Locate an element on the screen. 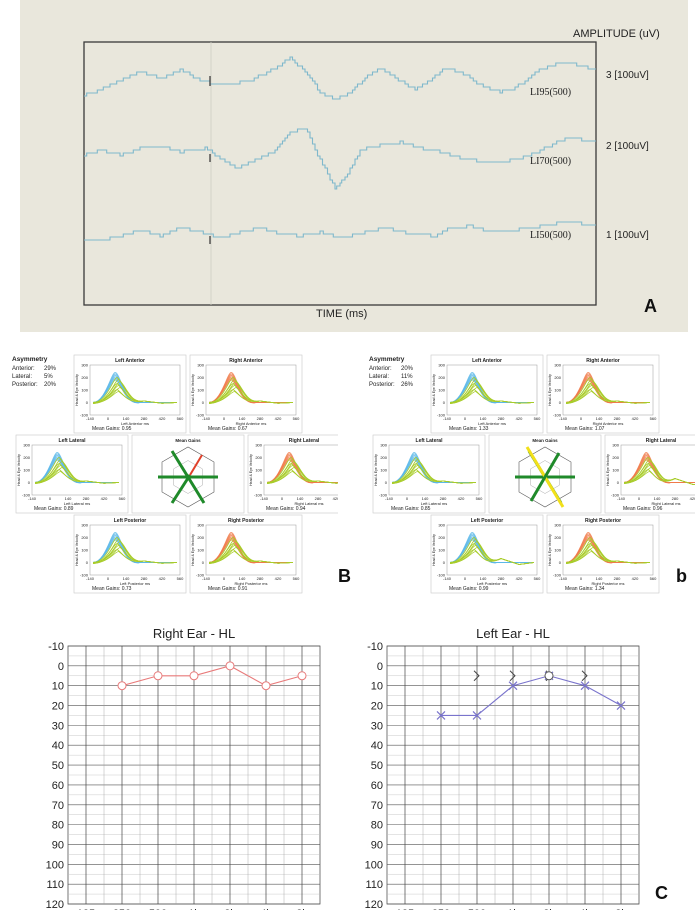  vhit-xlabel: Left Posterior ms is located at coordinates (492, 583).